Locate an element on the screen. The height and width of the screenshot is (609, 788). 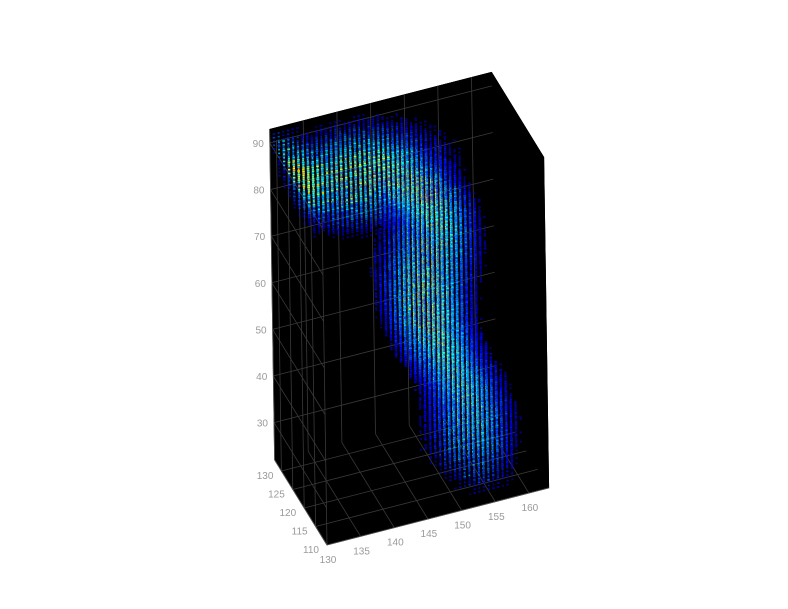
grid-line-x-floor is located at coordinates (334, 494).